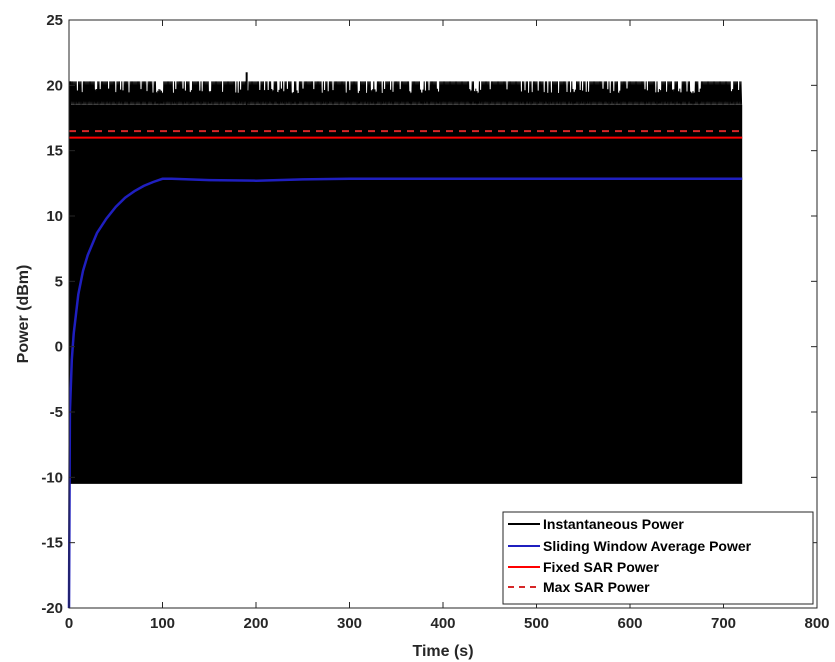 The height and width of the screenshot is (662, 835). What do you see at coordinates (405, 93) in the screenshot?
I see `instantaneous-power-envelope` at bounding box center [405, 93].